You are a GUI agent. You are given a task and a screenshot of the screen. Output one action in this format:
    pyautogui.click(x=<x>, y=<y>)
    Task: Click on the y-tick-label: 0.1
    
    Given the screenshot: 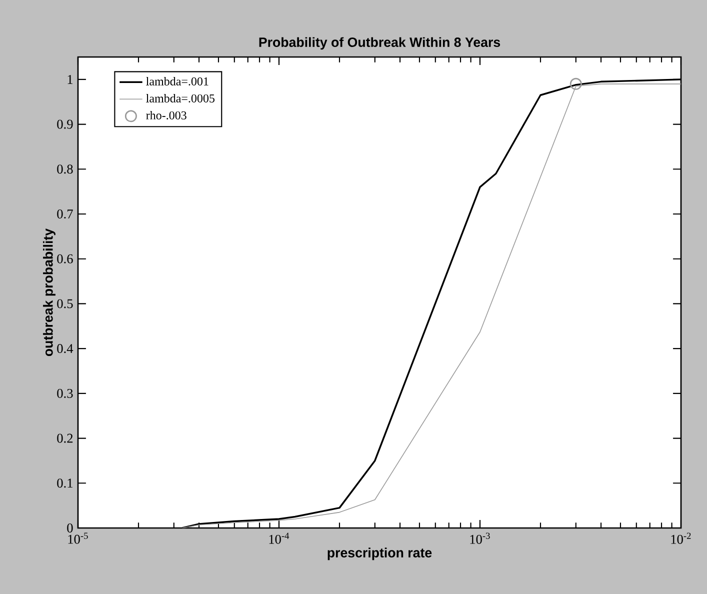 What is the action you would take?
    pyautogui.click(x=64, y=483)
    